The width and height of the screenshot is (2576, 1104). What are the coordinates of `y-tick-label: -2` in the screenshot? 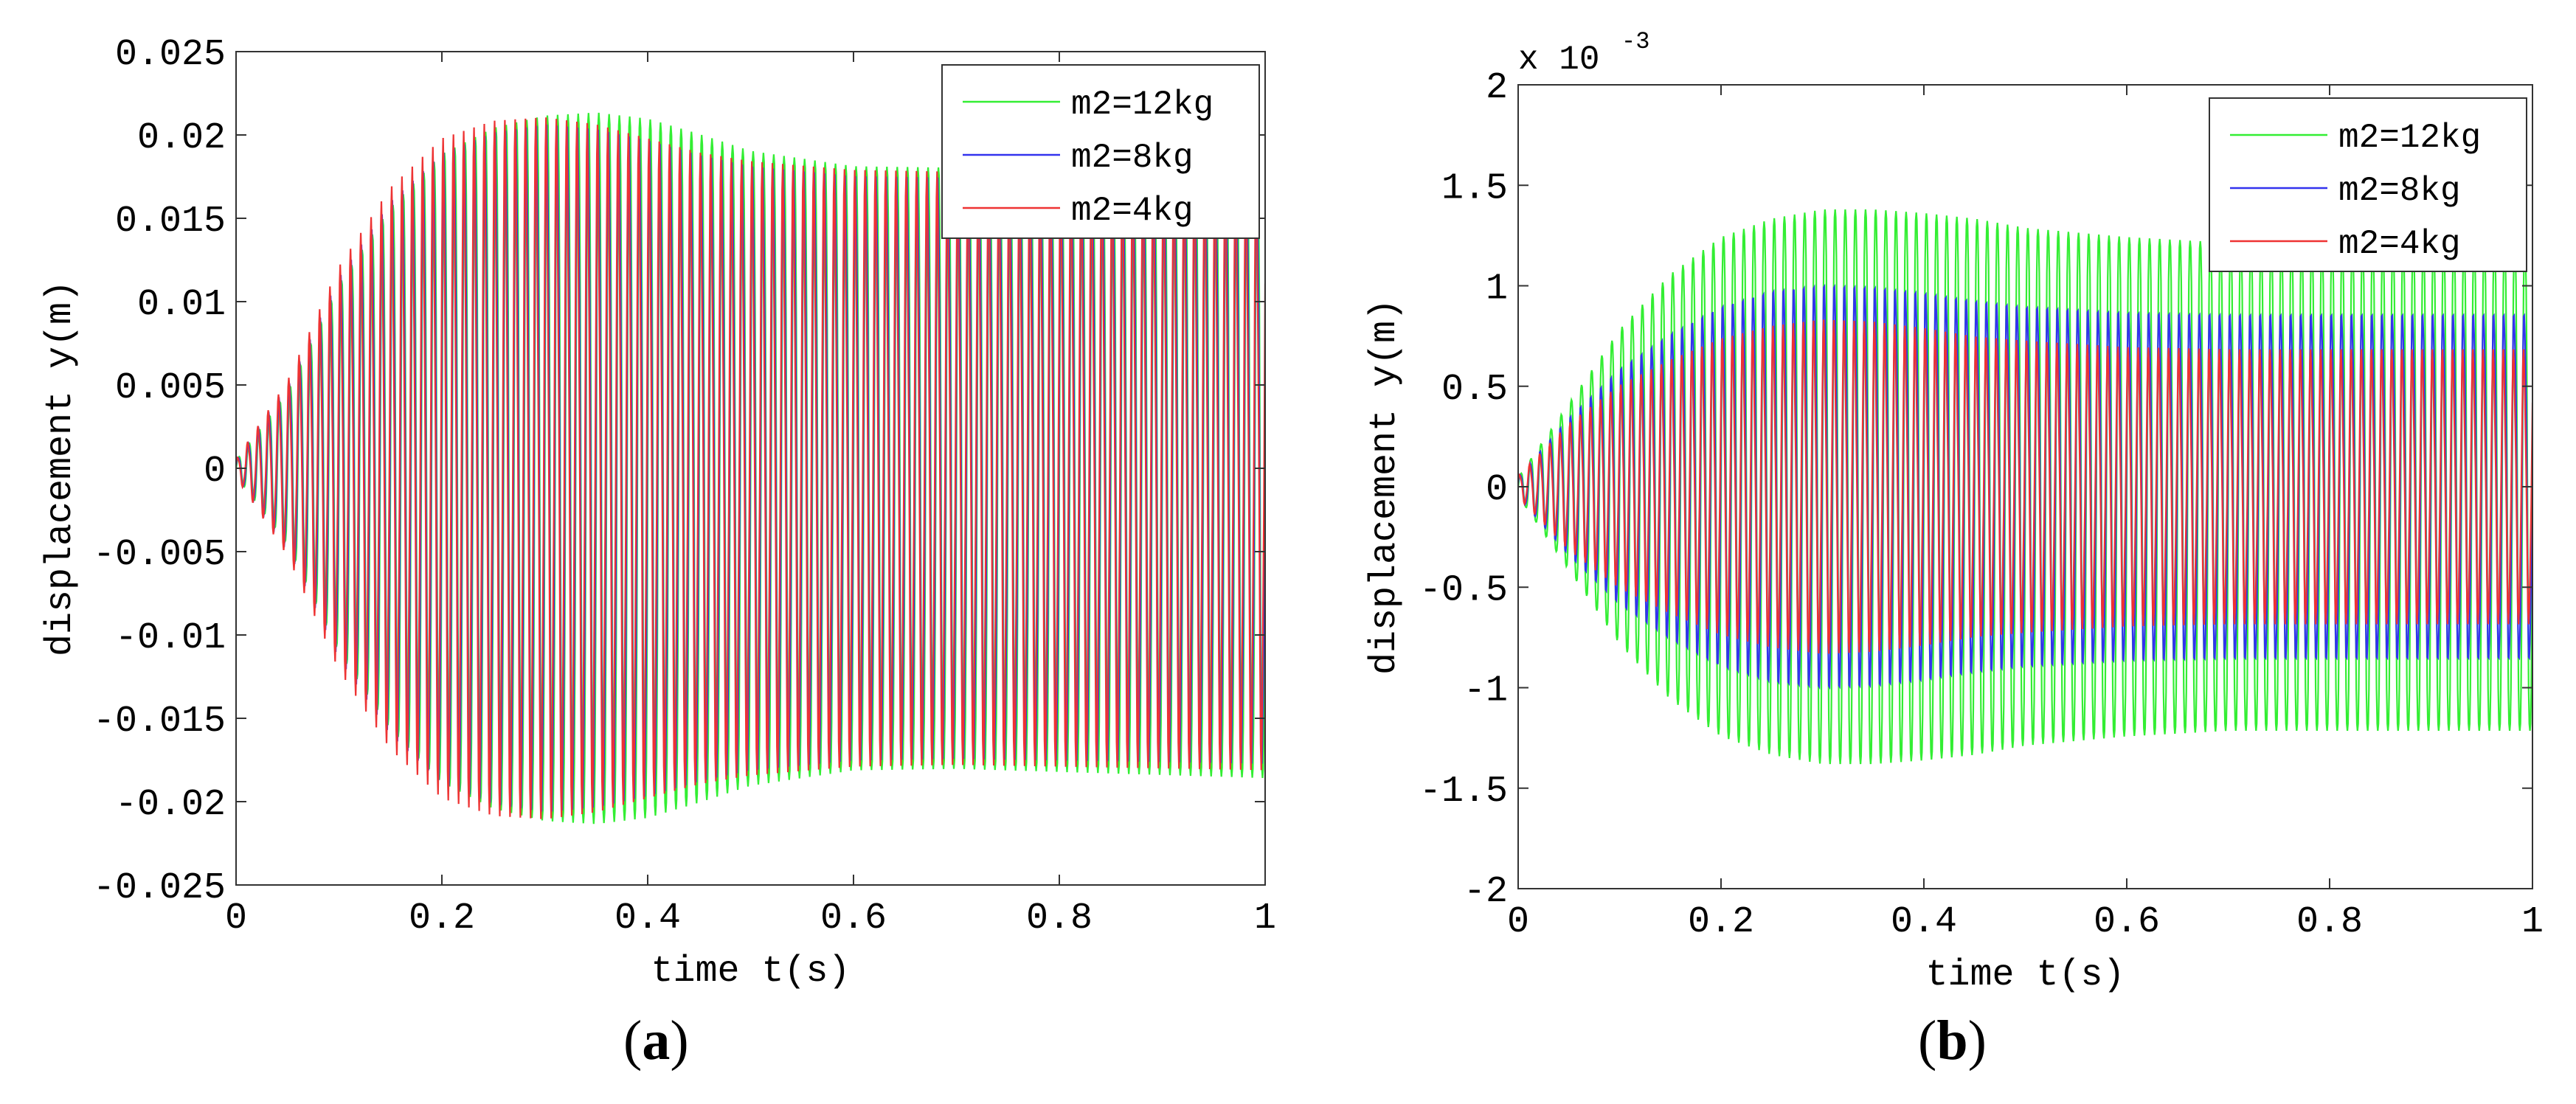 It's located at (1486, 892).